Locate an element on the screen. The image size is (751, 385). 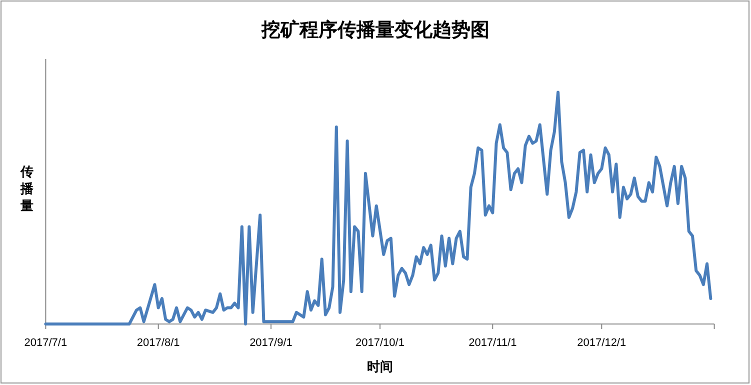
x-tick-label: 2017/7/1 is located at coordinates (46, 343).